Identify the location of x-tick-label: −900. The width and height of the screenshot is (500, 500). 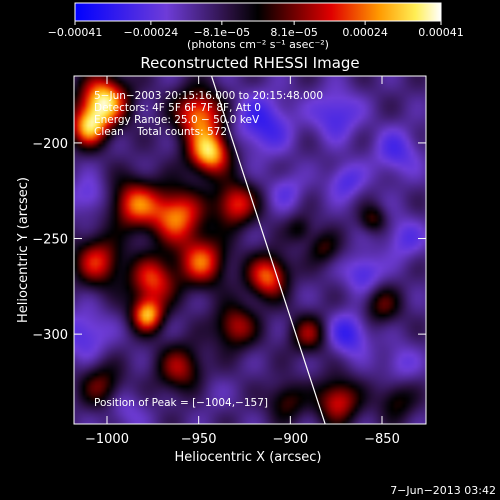
(290, 439).